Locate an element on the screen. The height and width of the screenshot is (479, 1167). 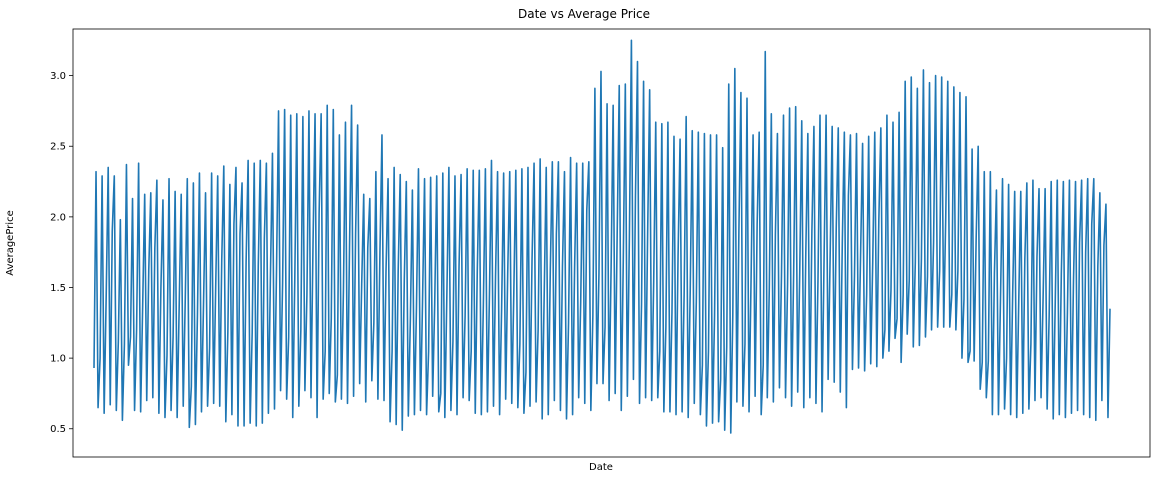
y-tick-label: 0.5 is located at coordinates (58, 429).